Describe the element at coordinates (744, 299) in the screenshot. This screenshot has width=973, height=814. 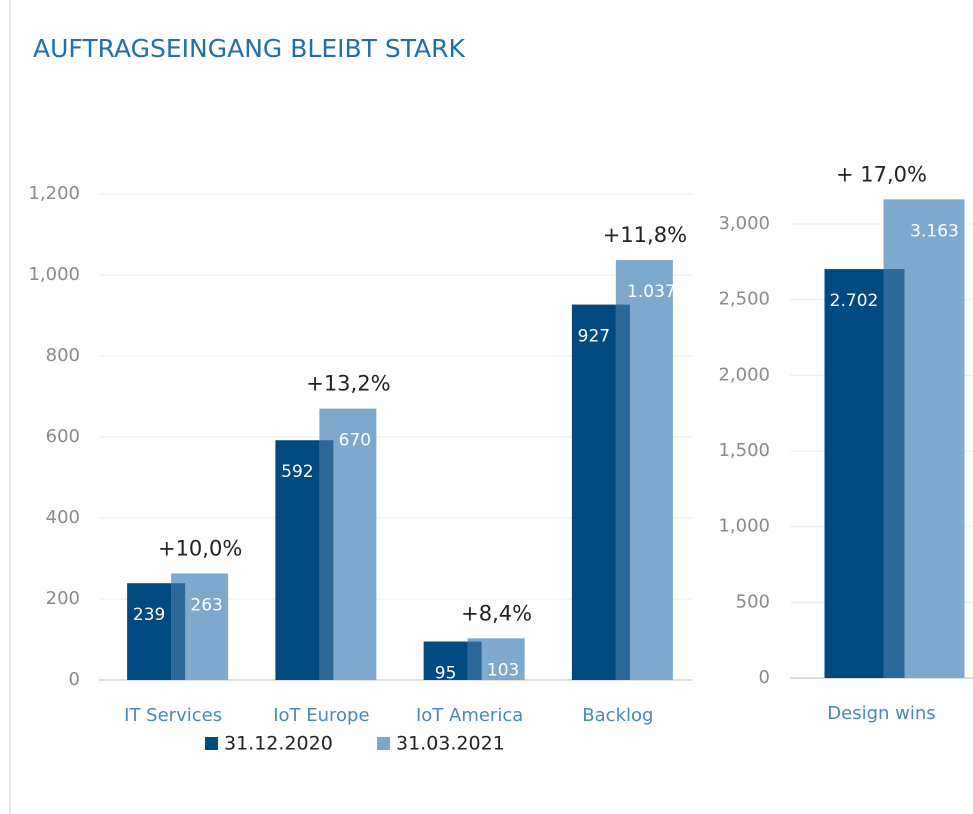
I see `y-tick-label: 2,500` at that location.